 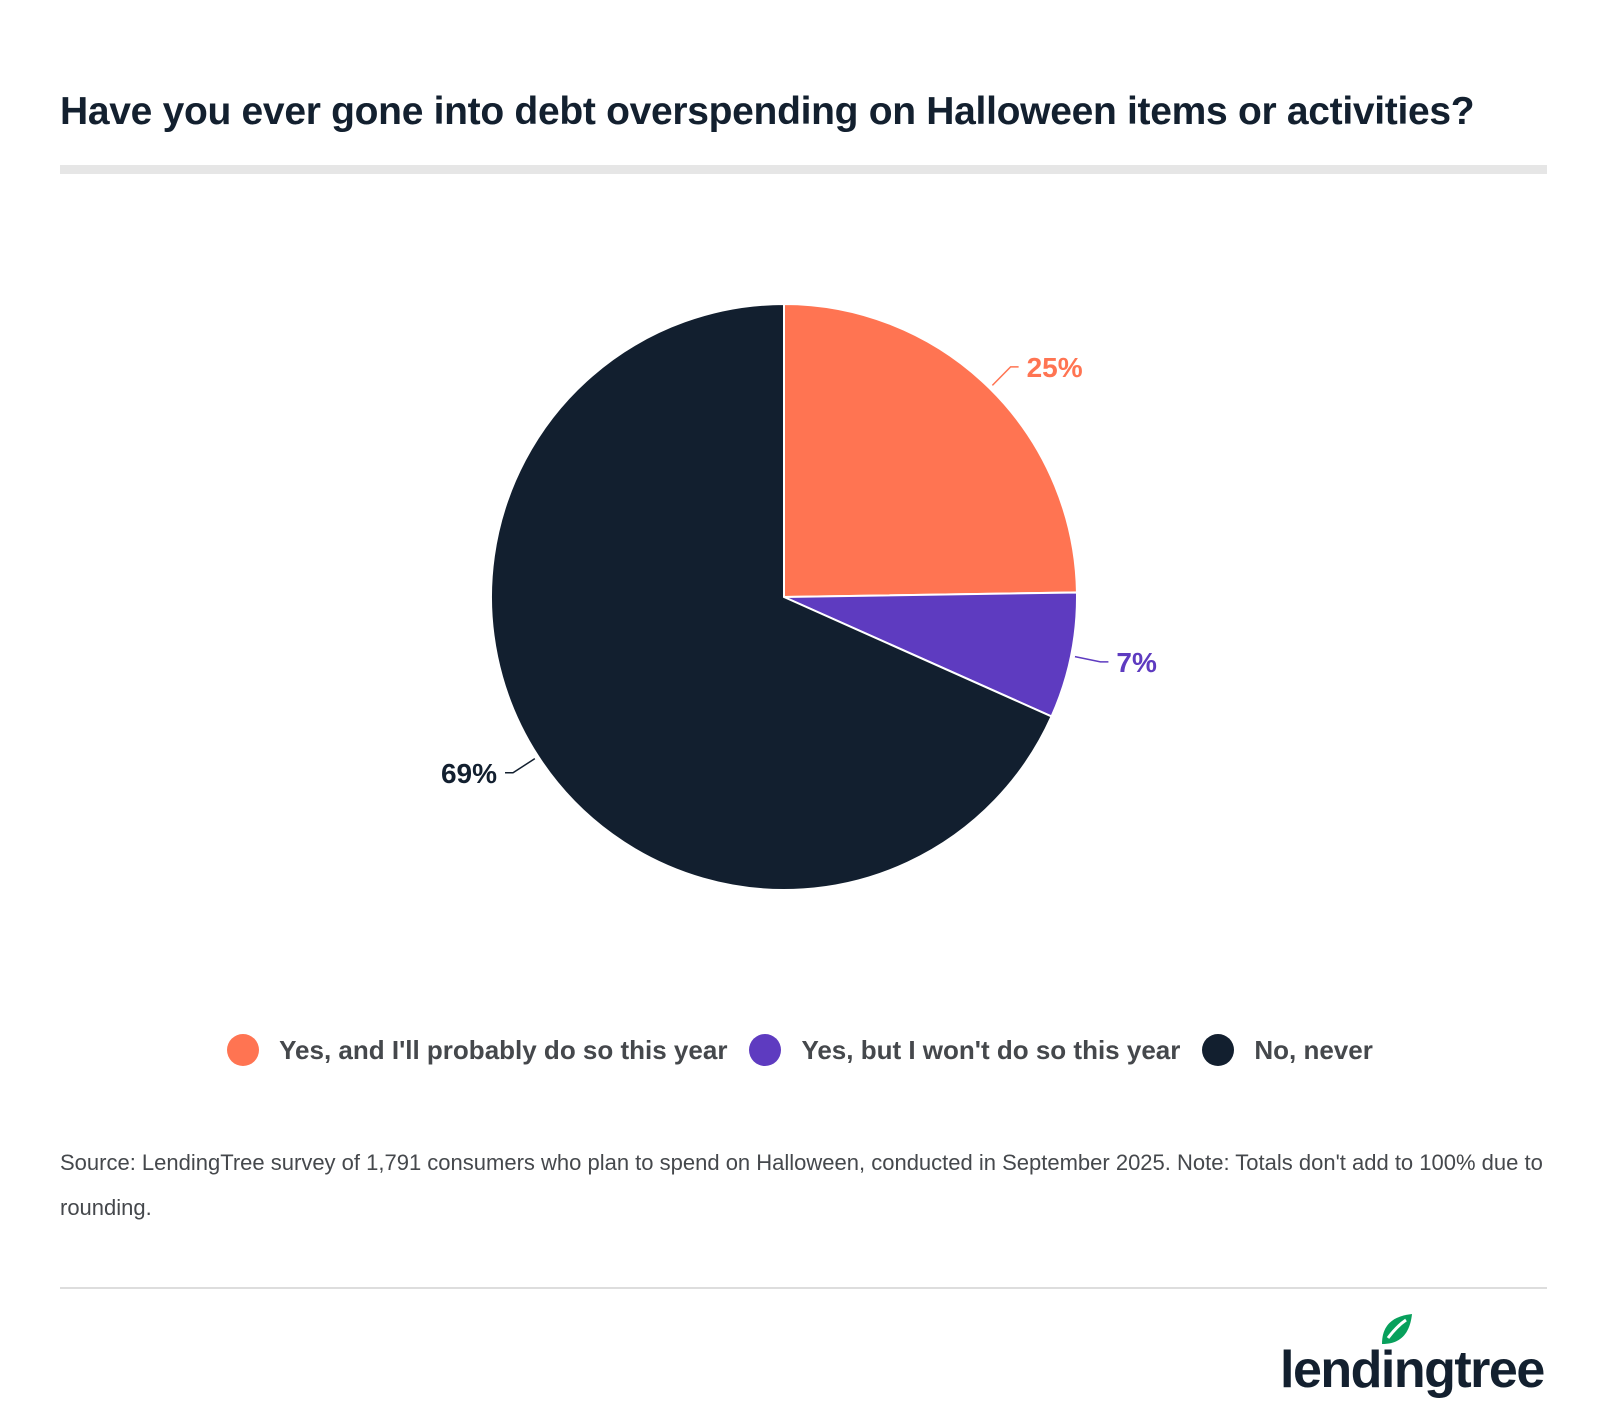 What do you see at coordinates (1397, 1329) in the screenshot?
I see `leaf-icon` at bounding box center [1397, 1329].